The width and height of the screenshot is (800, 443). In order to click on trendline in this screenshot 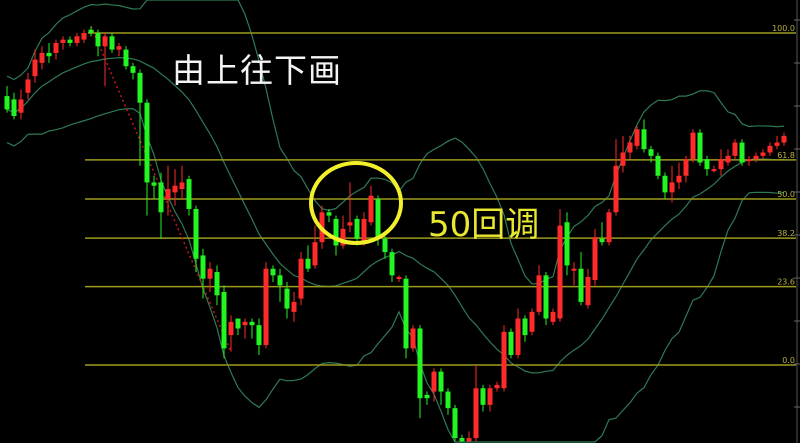, I will do `click(161, 189)`.